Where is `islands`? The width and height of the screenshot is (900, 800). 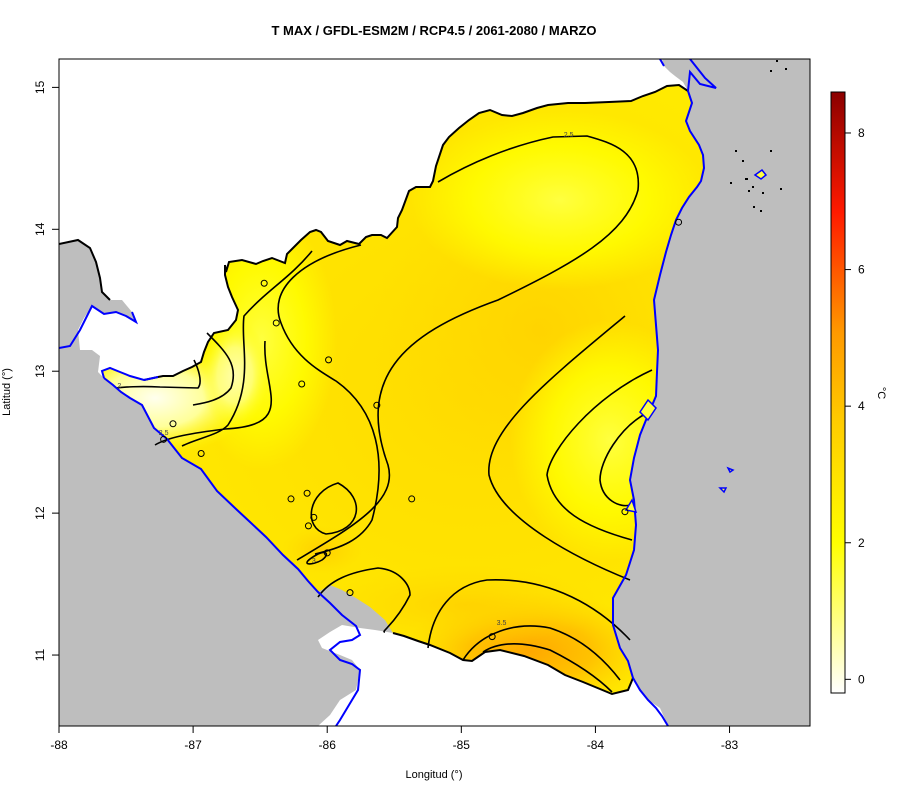
islands is located at coordinates (696, 340).